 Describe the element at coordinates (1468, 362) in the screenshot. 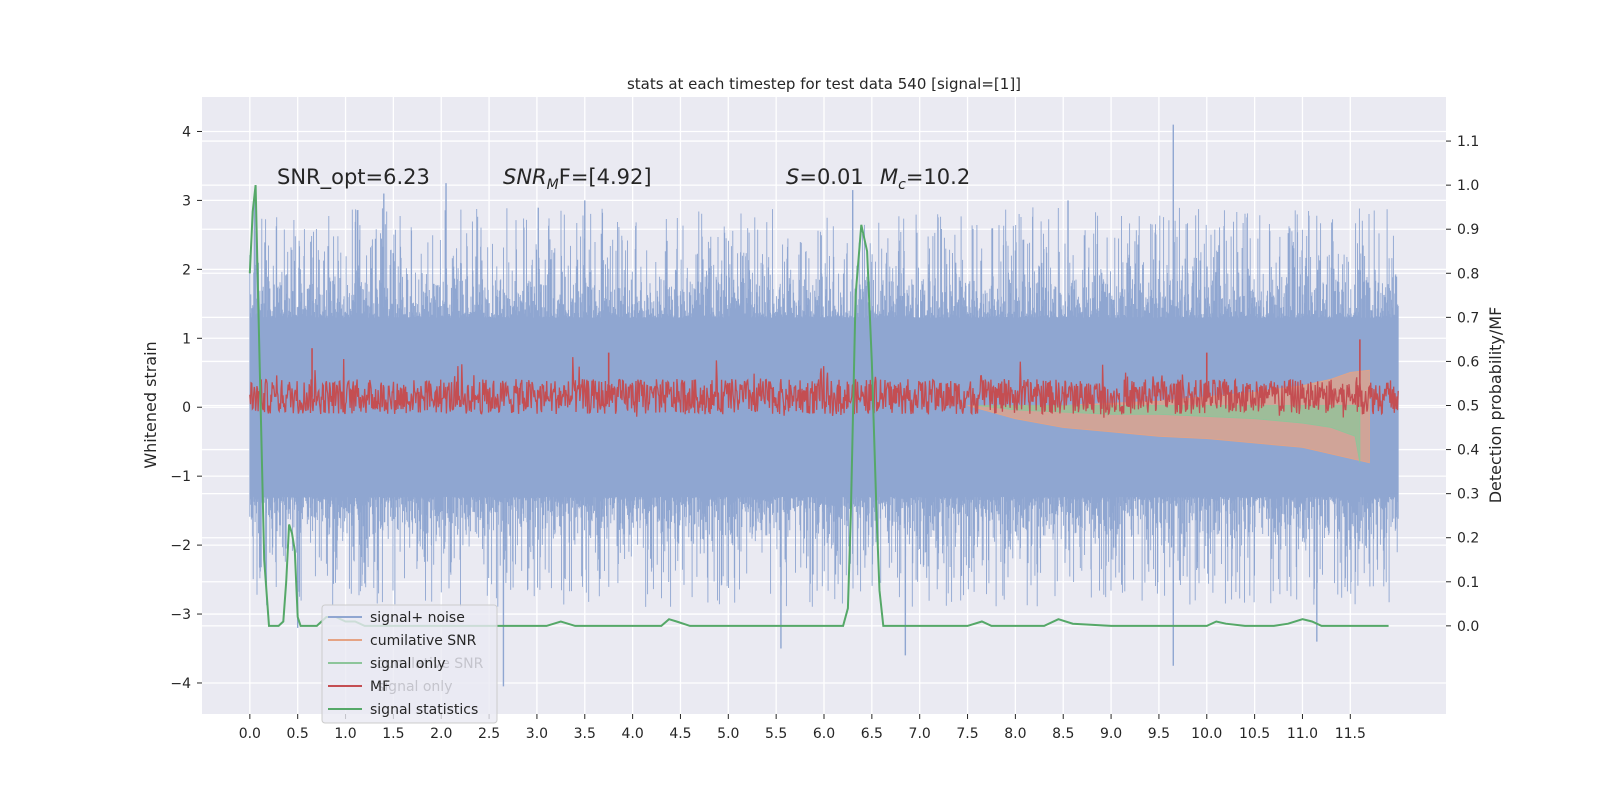

I see `y2-tick-label: 0.6` at that location.